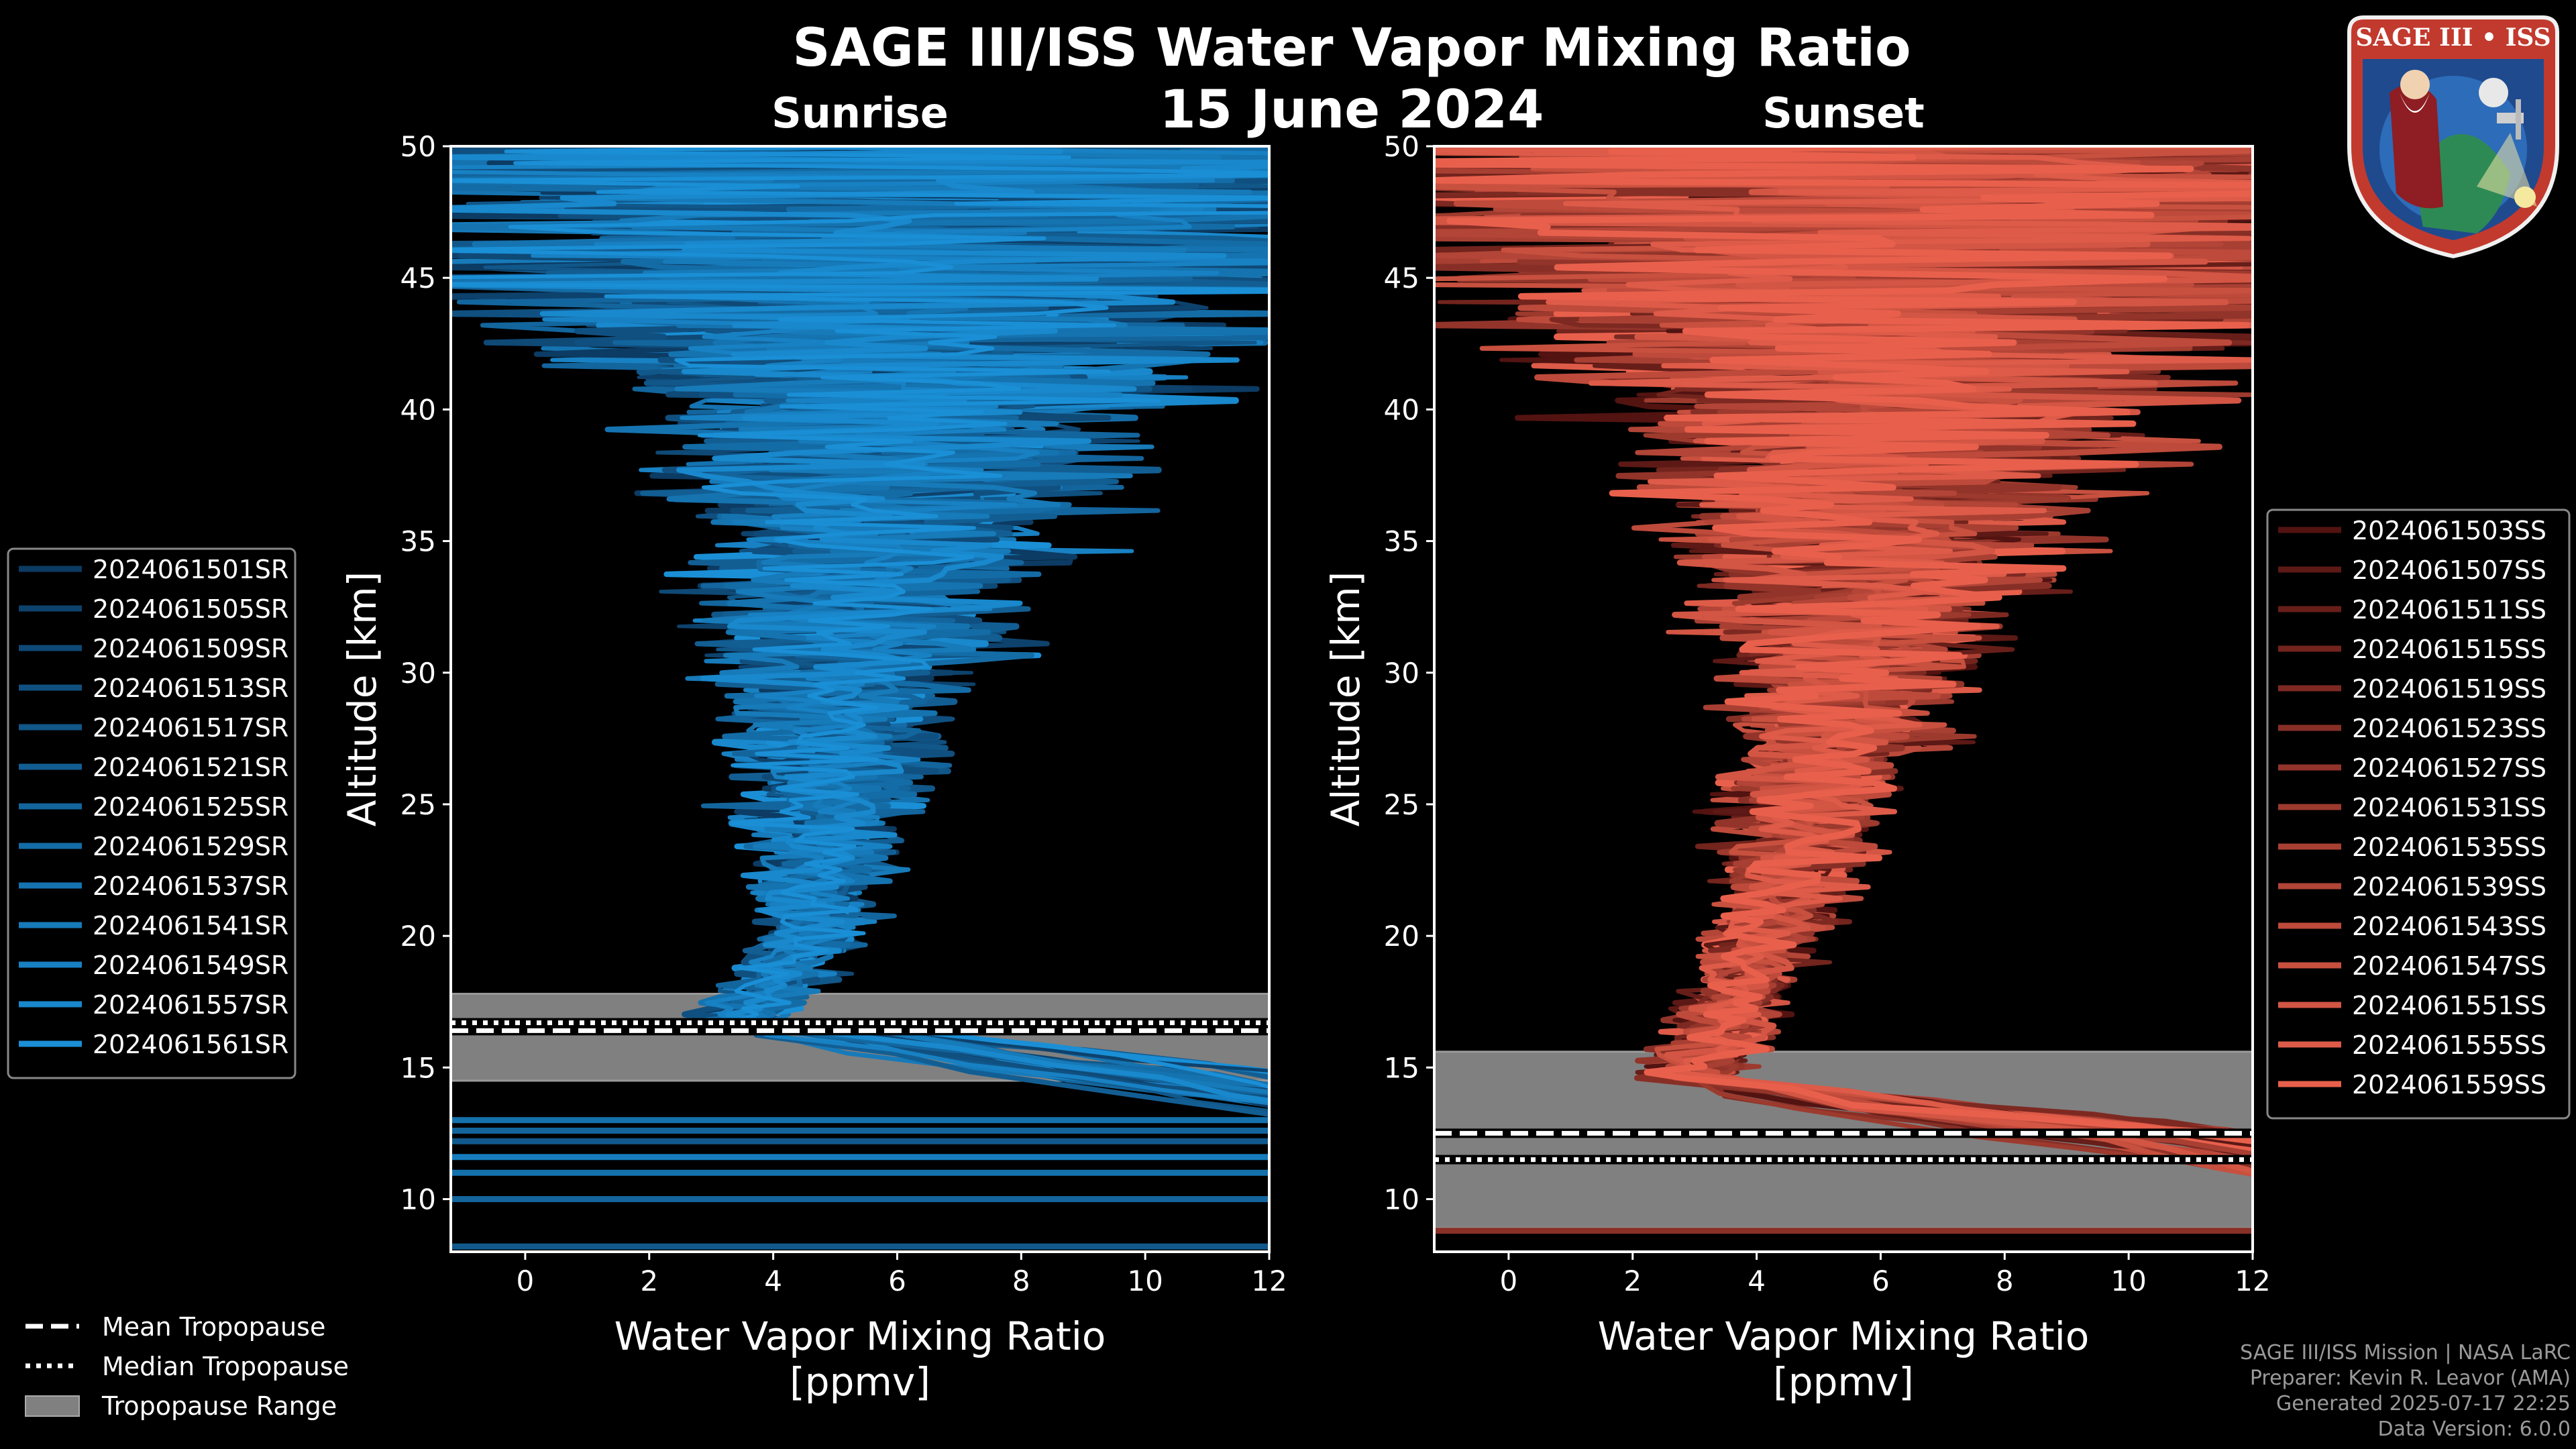 Image resolution: width=2576 pixels, height=1449 pixels. Describe the element at coordinates (2449, 610) in the screenshot. I see `sunset-legend-label: 2024061511SS` at that location.